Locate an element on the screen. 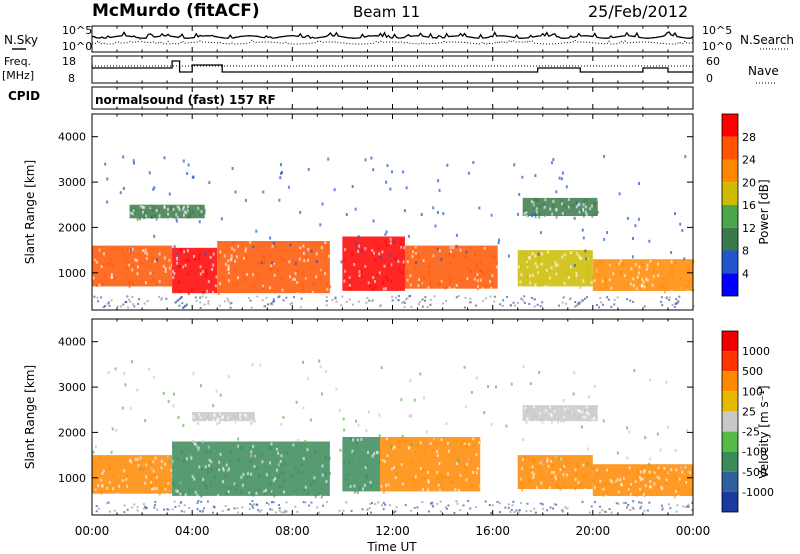 The width and height of the screenshot is (800, 554). noise-right-tick-bottom: 10^0 is located at coordinates (717, 46).